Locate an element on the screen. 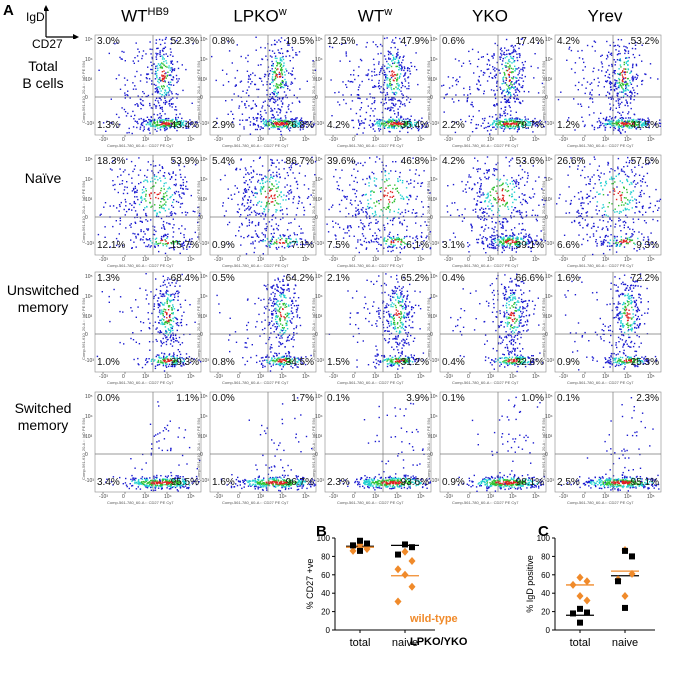 This screenshot has height=678, width=675. axis-legend-y: IgD is located at coordinates (35, 17).